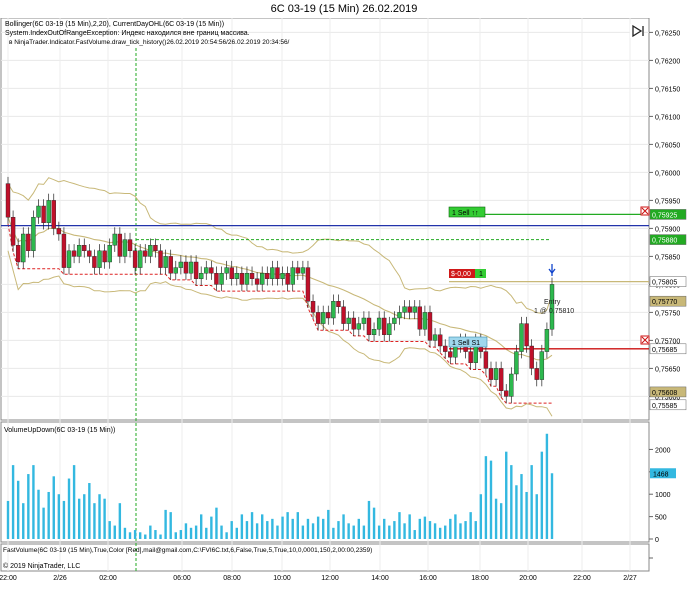 The height and width of the screenshot is (600, 688). I want to click on price-tick-label: 0,75850, so click(667, 257).